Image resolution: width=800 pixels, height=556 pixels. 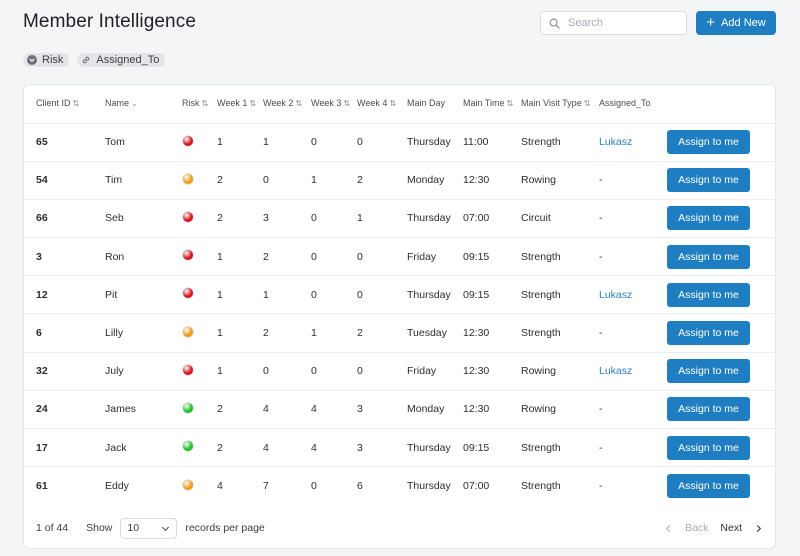 I want to click on column-header-label: Main Day, so click(x=426, y=103).